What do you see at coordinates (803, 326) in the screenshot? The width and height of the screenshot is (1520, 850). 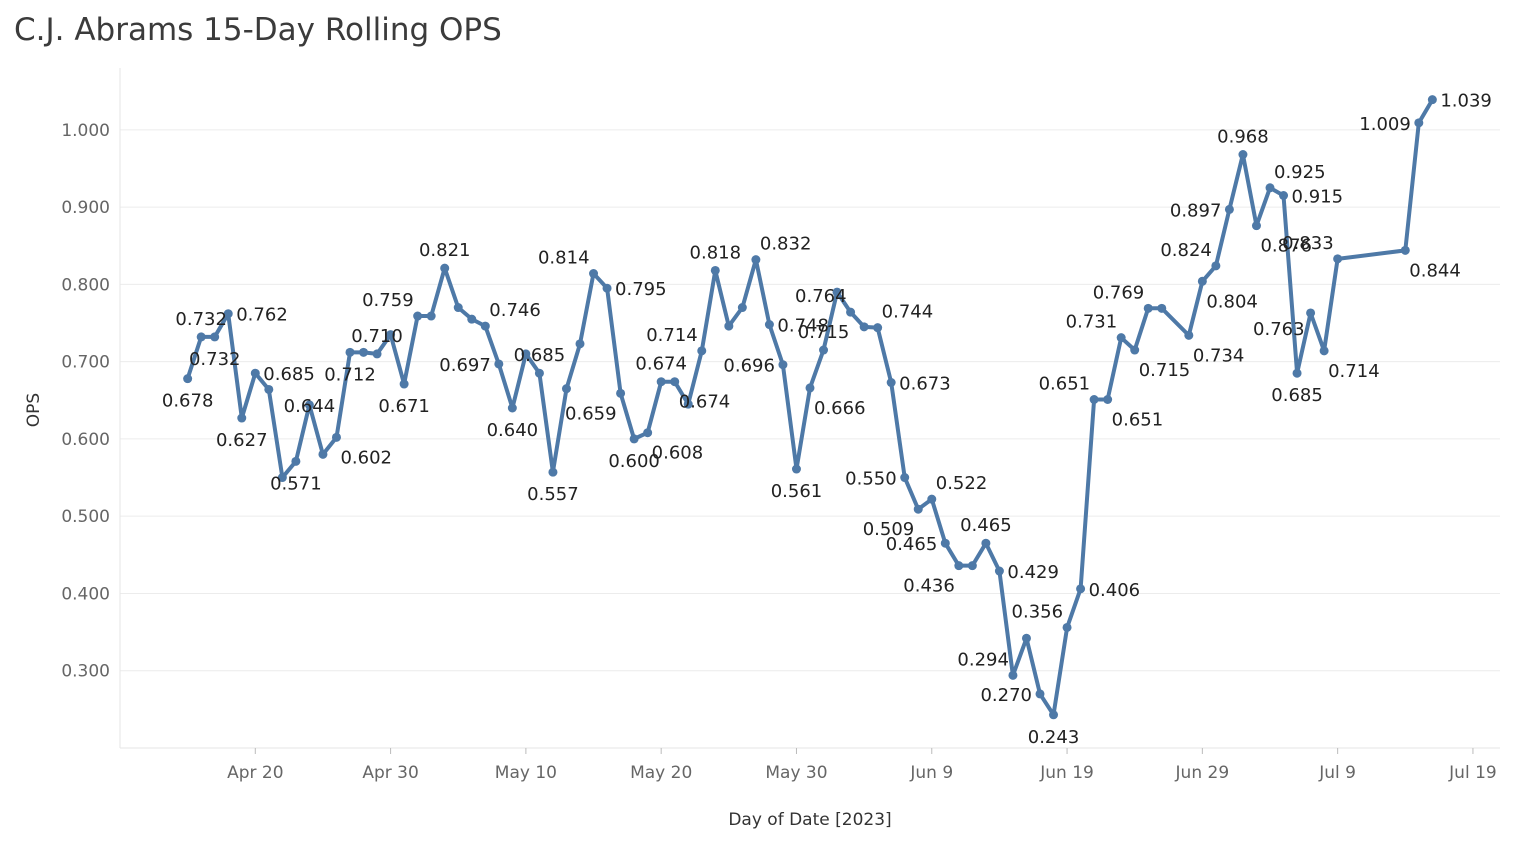 I see `data-label: 0.748` at bounding box center [803, 326].